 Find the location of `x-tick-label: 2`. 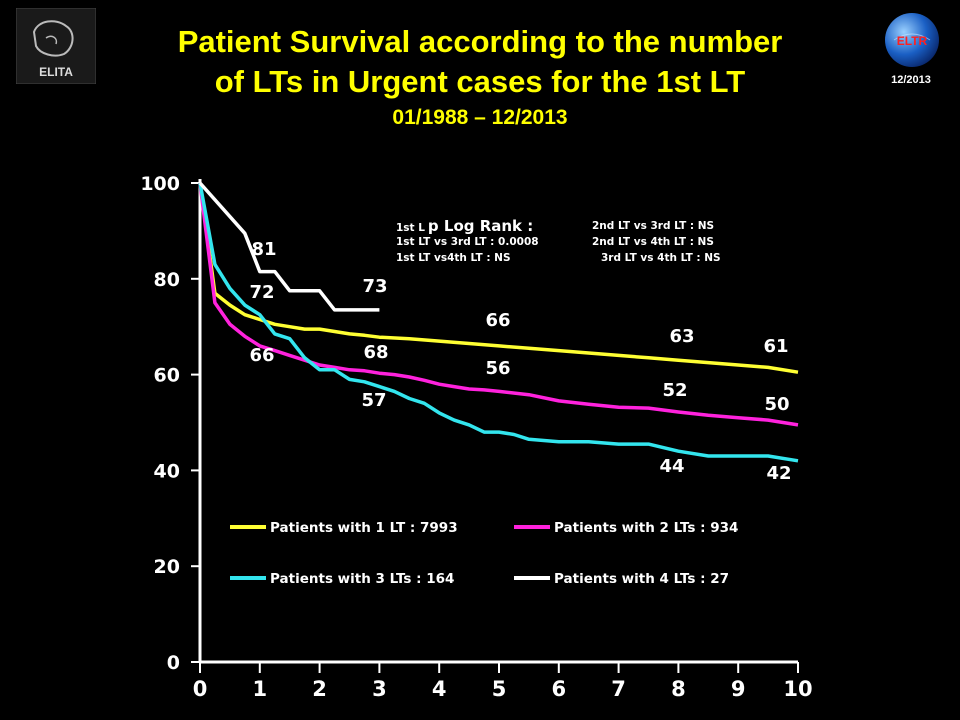

x-tick-label: 2 is located at coordinates (319, 689).